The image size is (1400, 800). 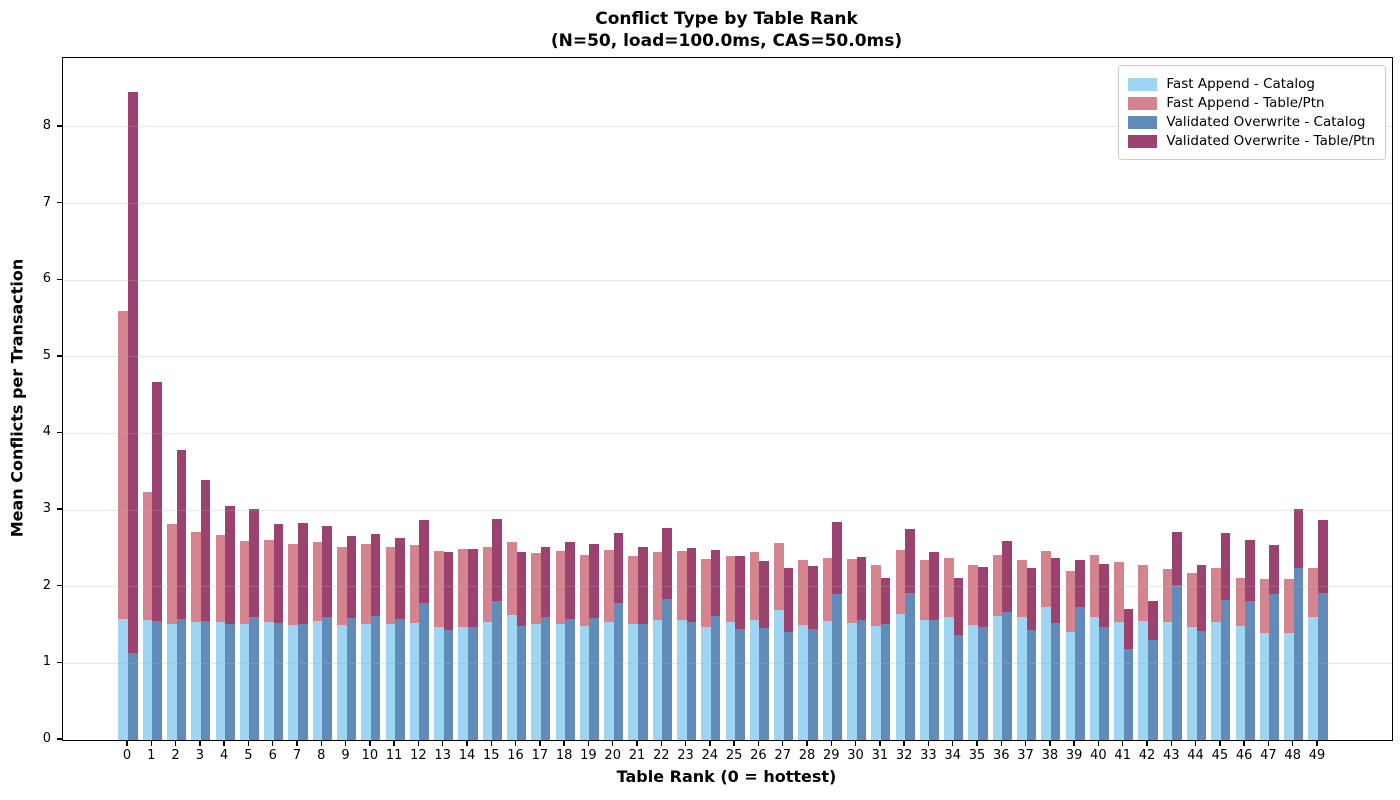 What do you see at coordinates (46, 509) in the screenshot?
I see `y-tick-label: 3` at bounding box center [46, 509].